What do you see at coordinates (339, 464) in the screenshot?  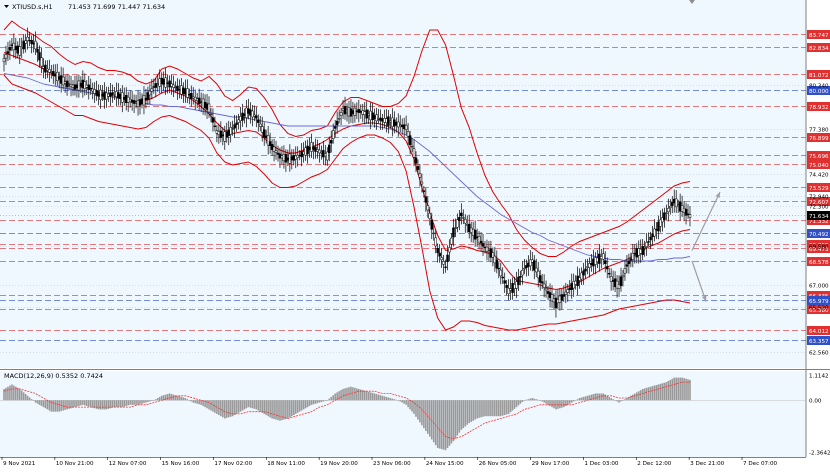 I see `time-label: 19 Nov 20:00` at bounding box center [339, 464].